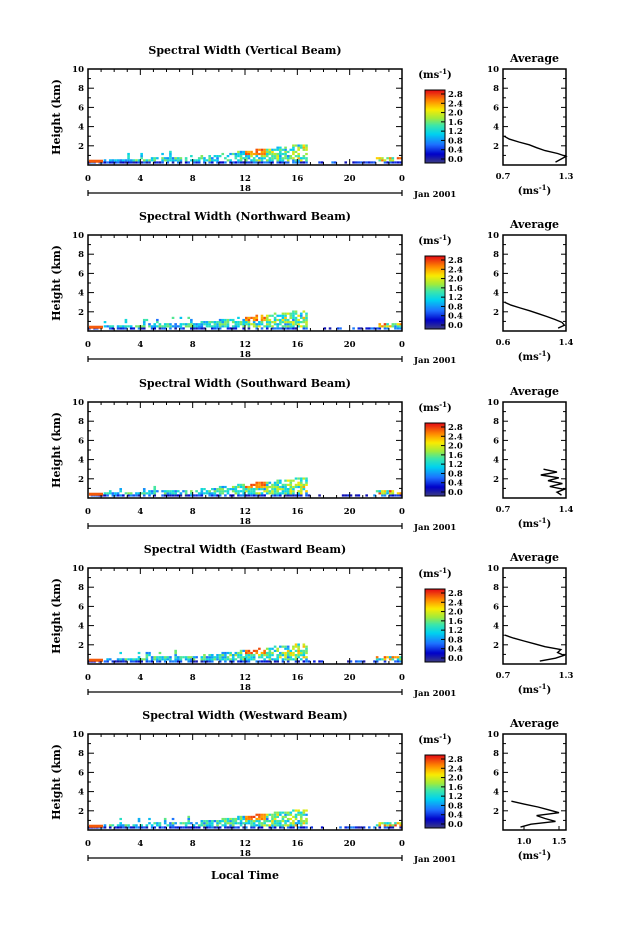 The width and height of the screenshot is (621, 929). Describe the element at coordinates (455, 825) in the screenshot. I see `colorbar-tick-label: 0.0` at that location.